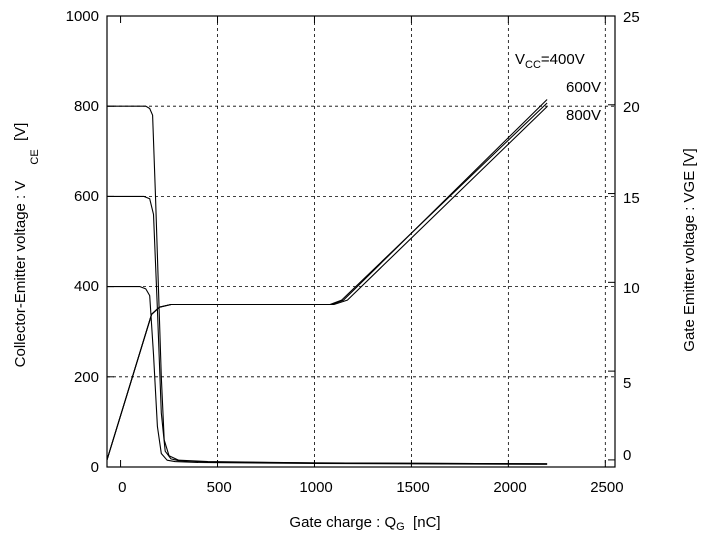 Image resolution: width=713 pixels, height=536 pixels. What do you see at coordinates (631, 288) in the screenshot?
I see `y-right-tick-label: 10` at bounding box center [631, 288].